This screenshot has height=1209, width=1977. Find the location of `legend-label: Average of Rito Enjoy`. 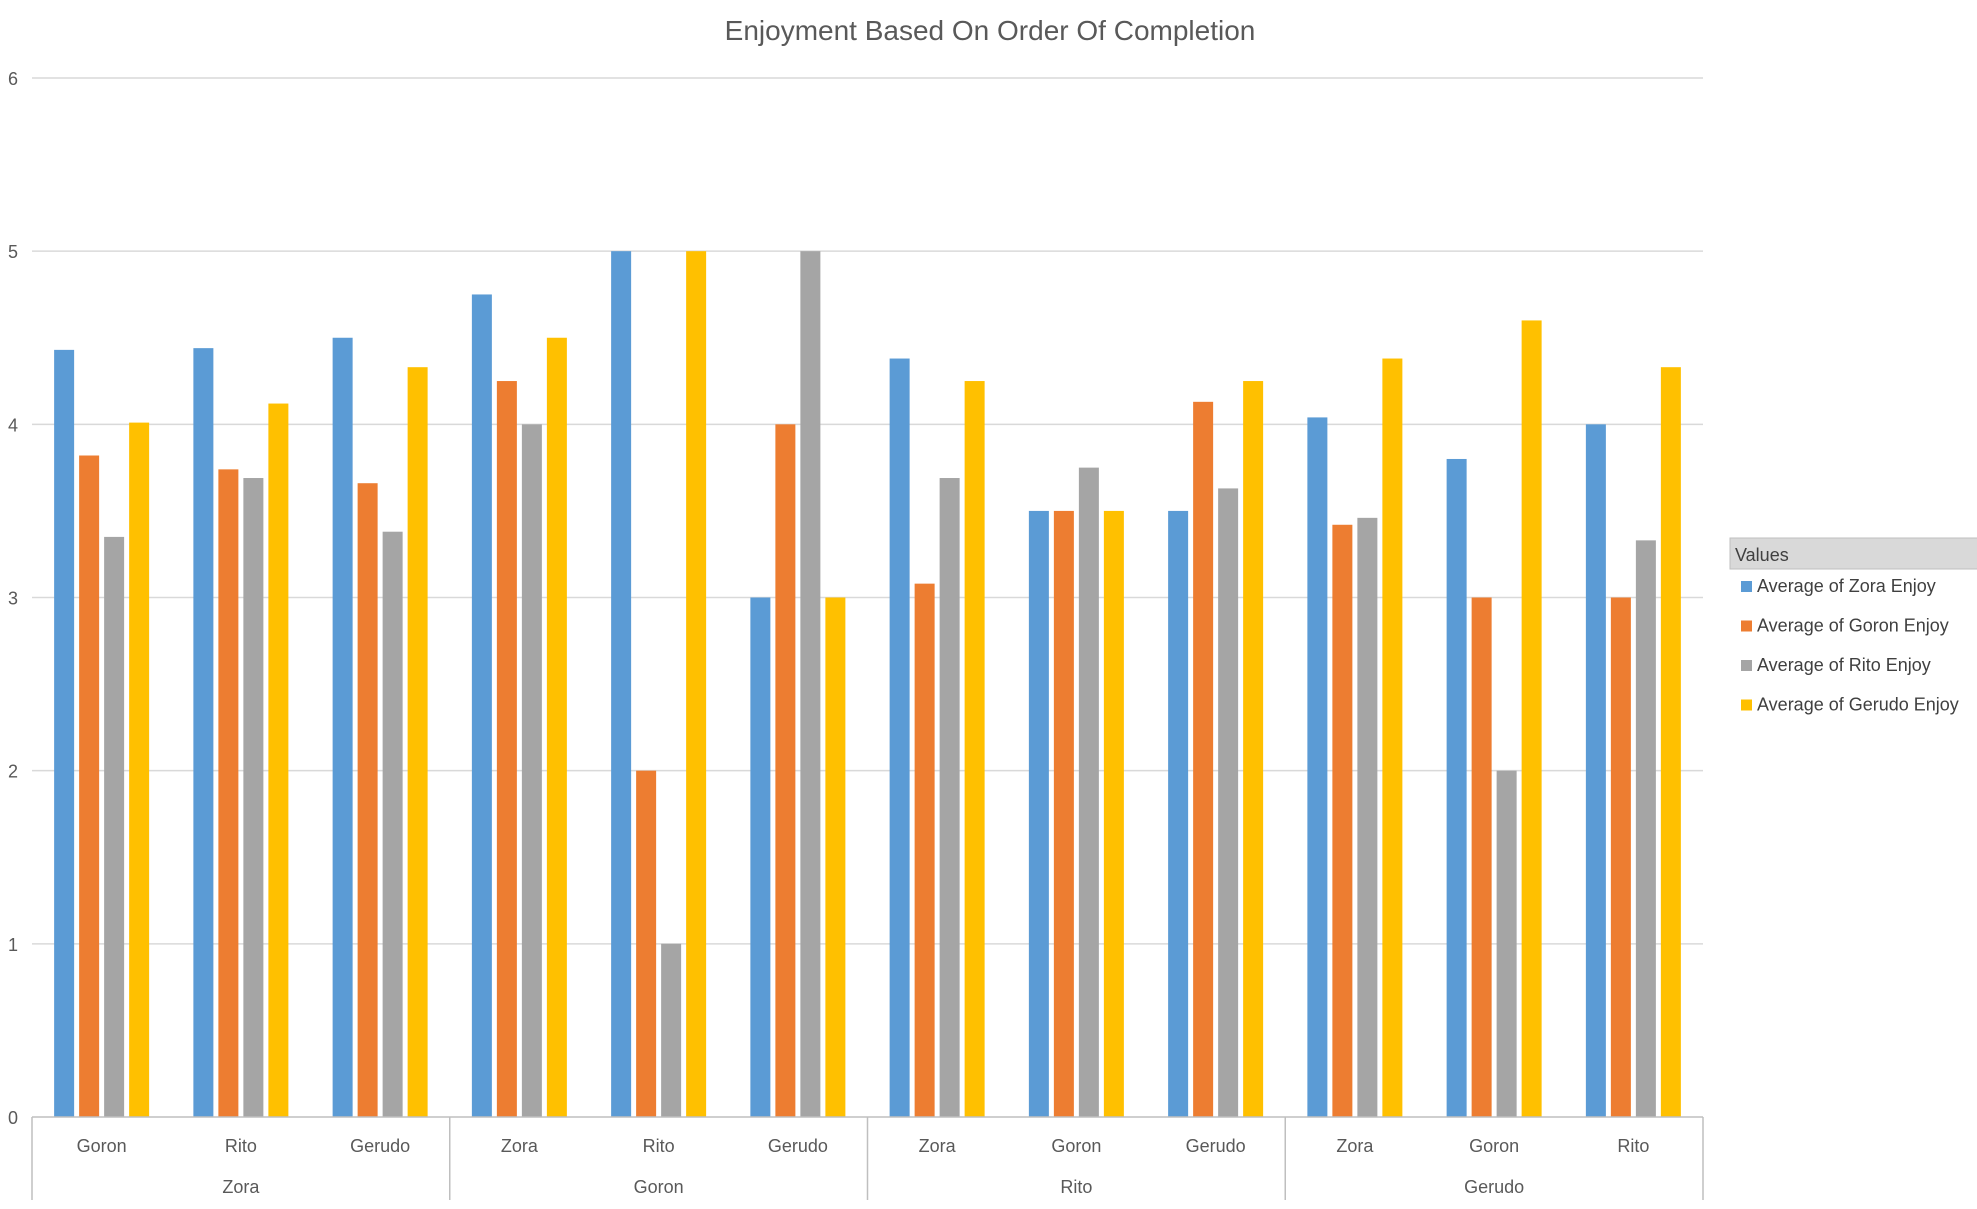

legend-label: Average of Rito Enjoy is located at coordinates (1844, 665).